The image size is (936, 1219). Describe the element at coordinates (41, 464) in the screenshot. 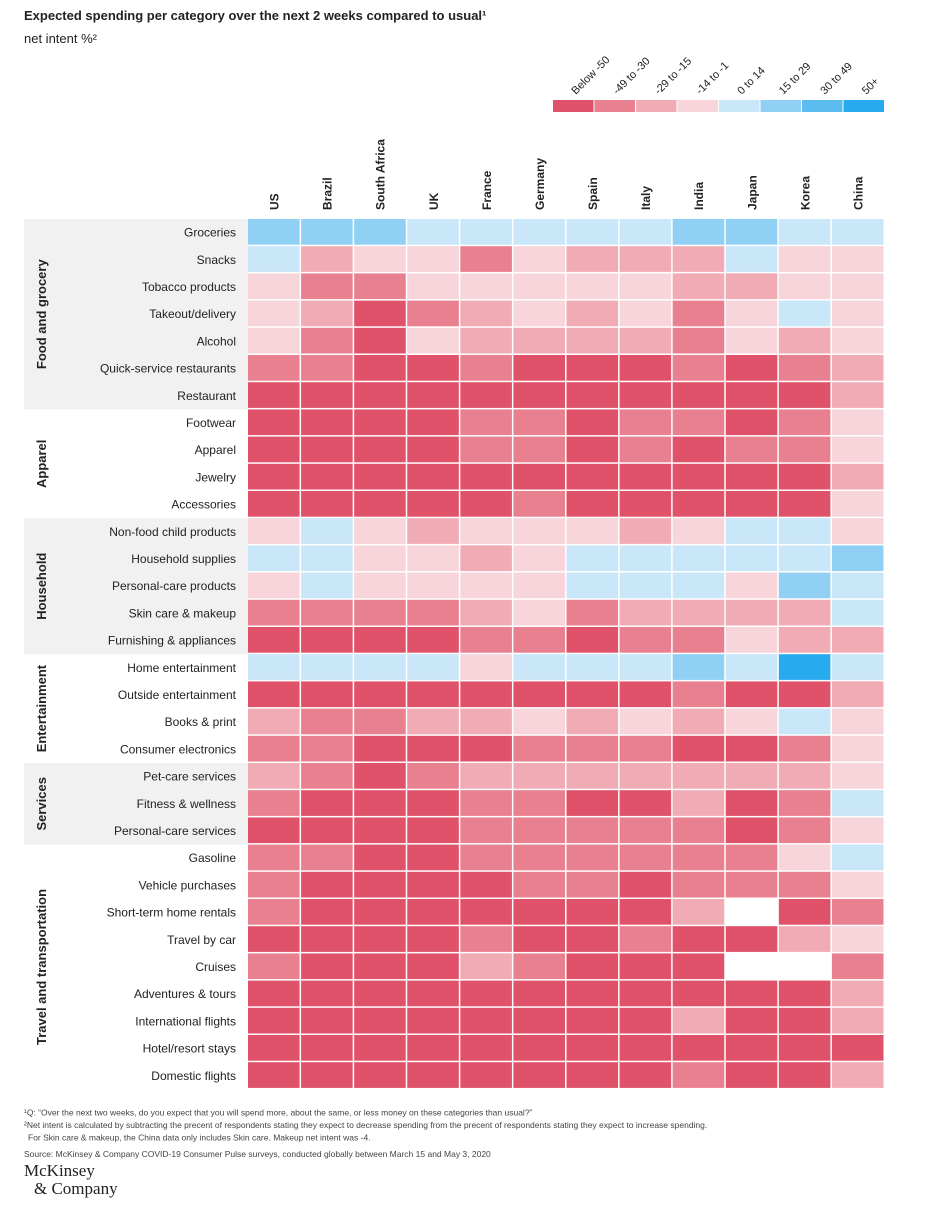

I see `group-label: Apparel` at that location.